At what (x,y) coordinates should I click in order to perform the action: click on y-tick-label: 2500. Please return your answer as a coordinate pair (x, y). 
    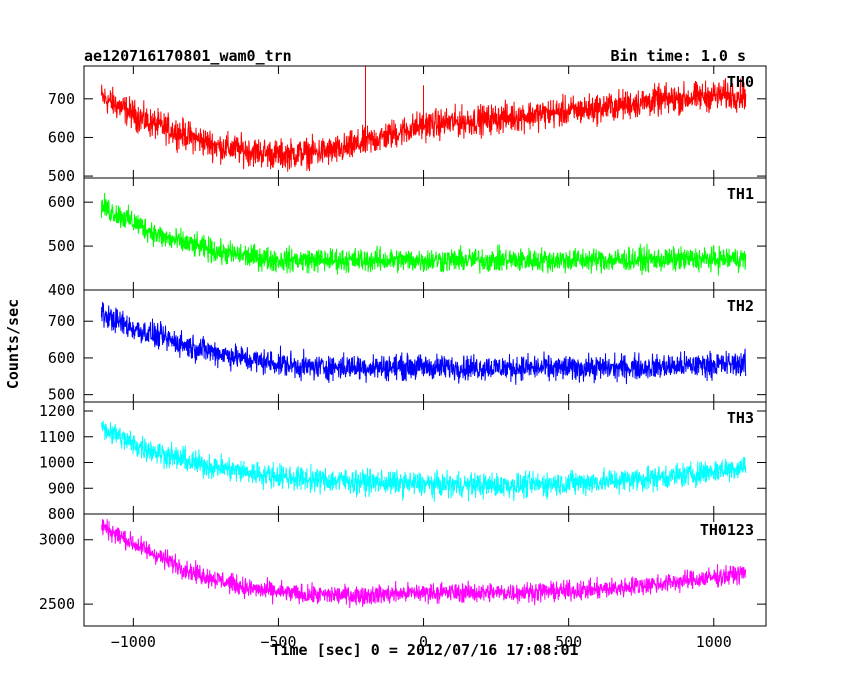
    Looking at the image, I should click on (57, 604).